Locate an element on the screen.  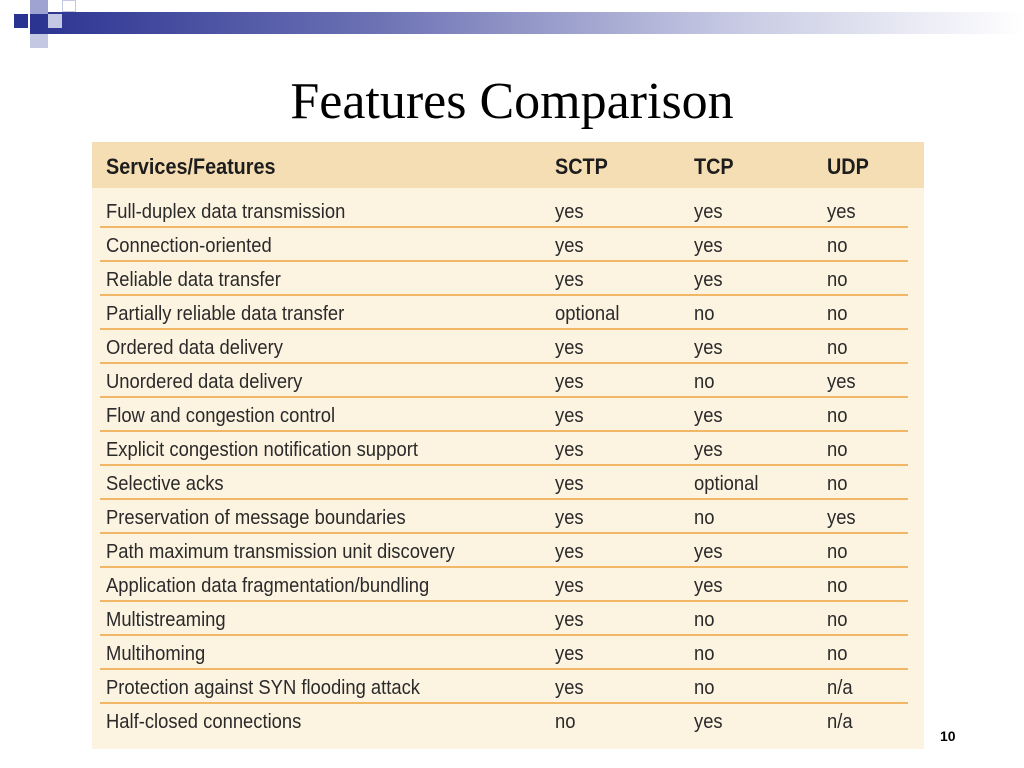
cell-feature: Multihoming is located at coordinates (156, 654).